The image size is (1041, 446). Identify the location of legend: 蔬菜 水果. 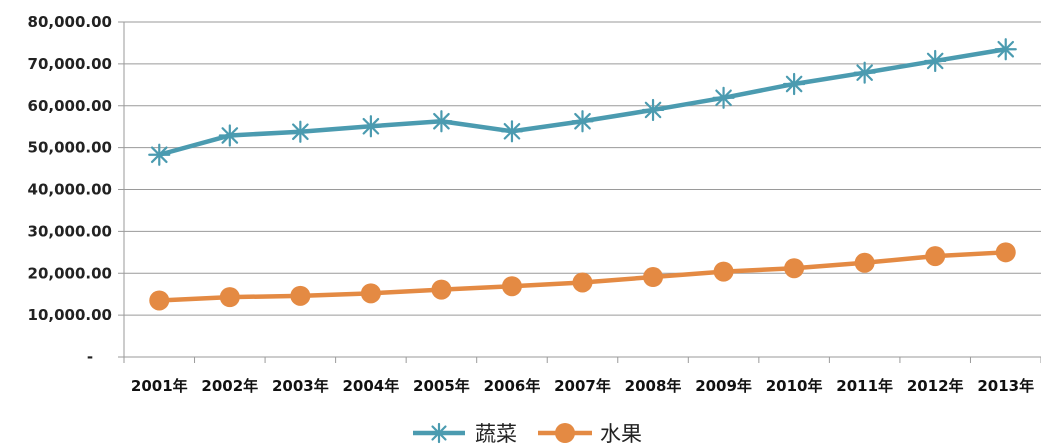
(527, 434).